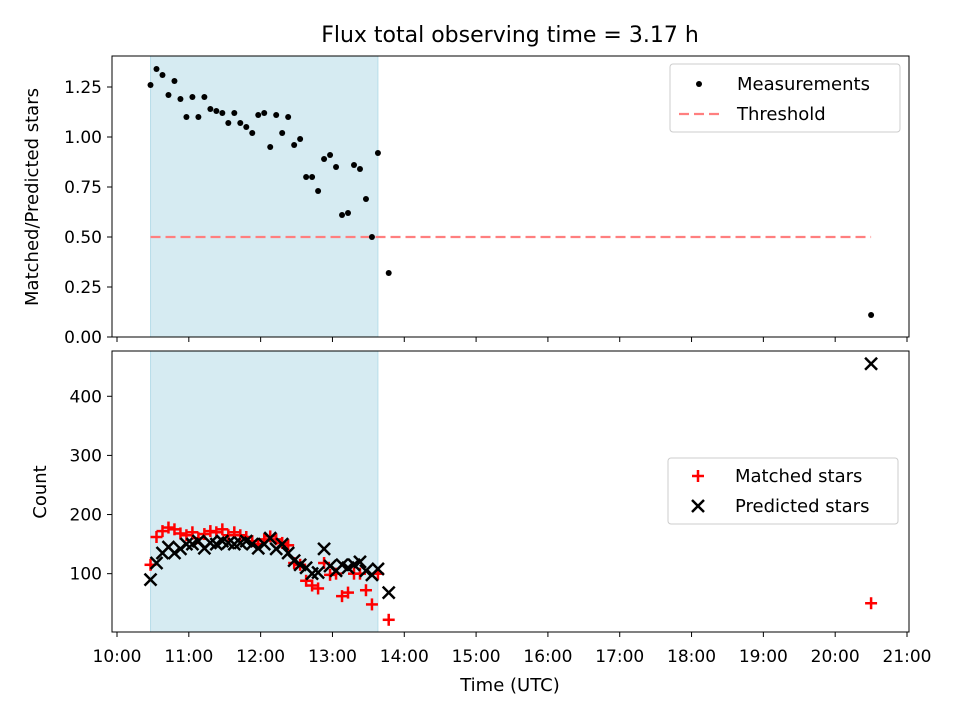 The image size is (960, 720). Describe the element at coordinates (547, 657) in the screenshot. I see `x-tick-label: 16:00` at that location.